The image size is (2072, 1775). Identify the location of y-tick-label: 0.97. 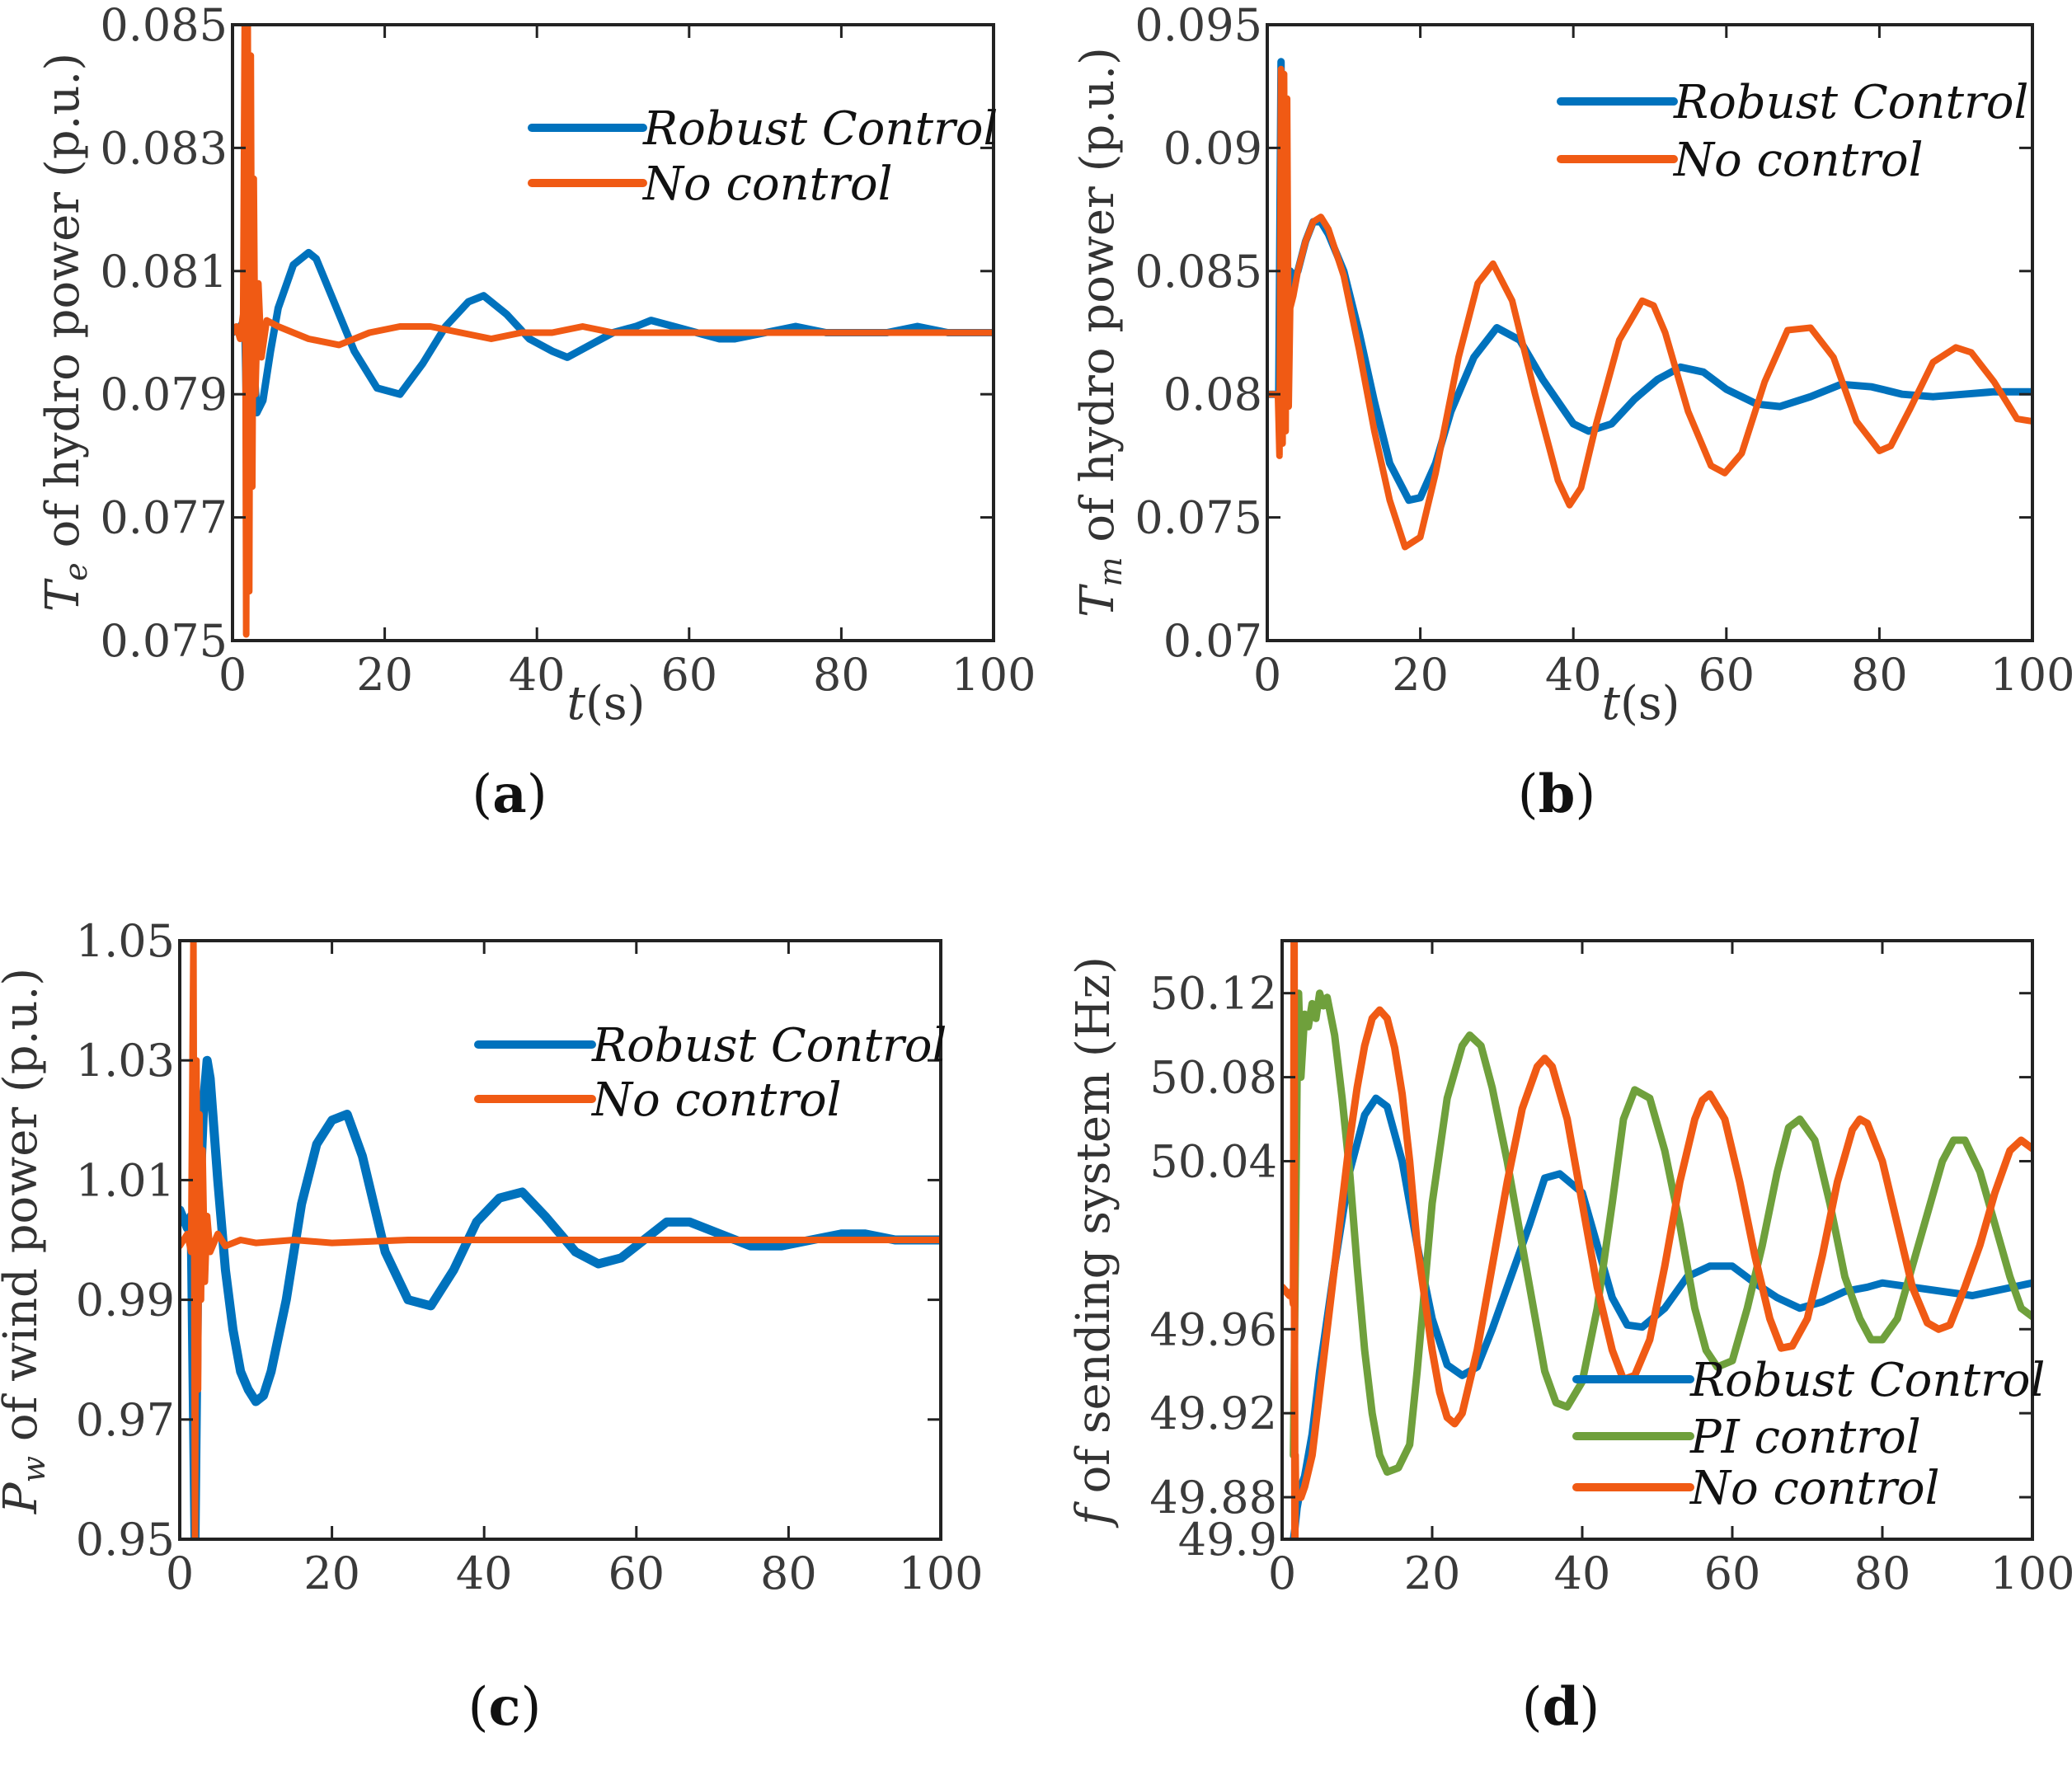
(126, 1420).